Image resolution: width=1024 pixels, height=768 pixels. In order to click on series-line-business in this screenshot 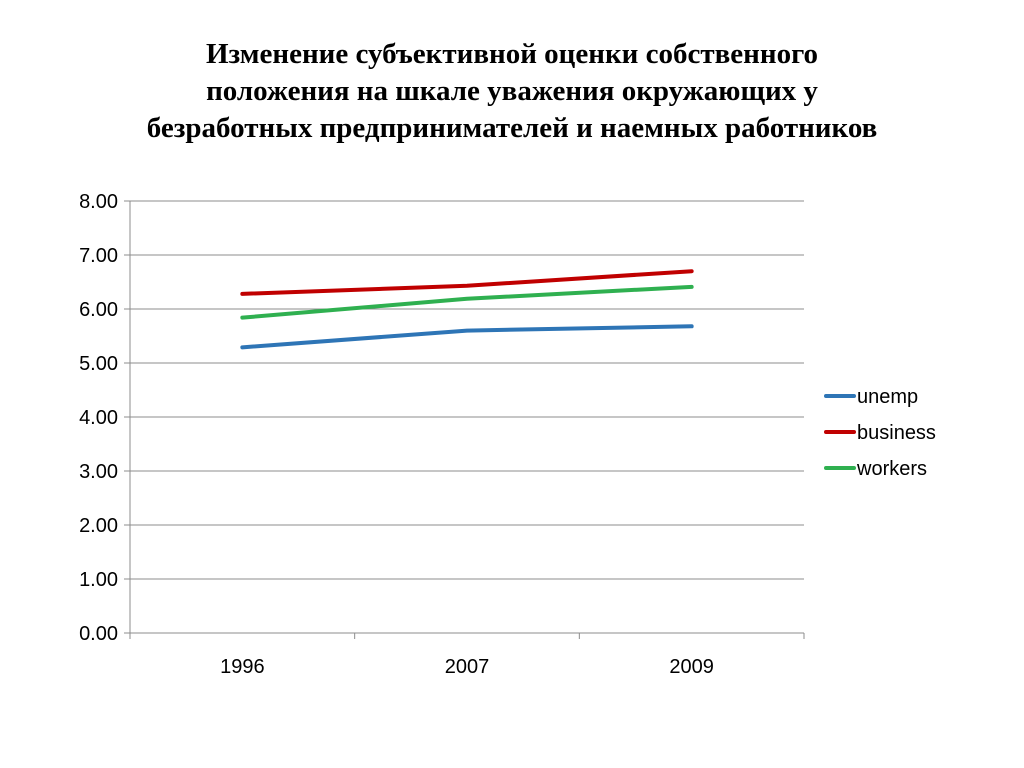, I will do `click(467, 282)`.